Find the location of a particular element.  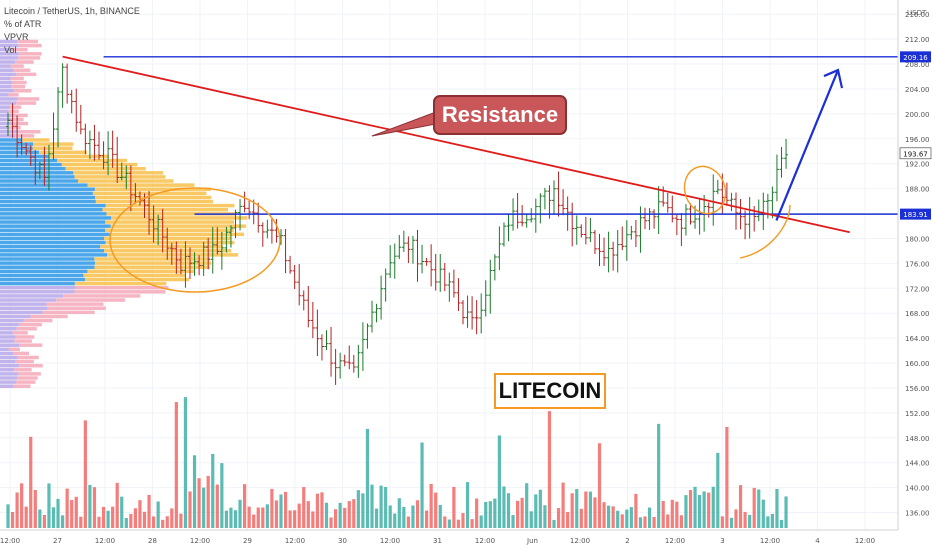

x-tick-label: 29 is located at coordinates (247, 541).